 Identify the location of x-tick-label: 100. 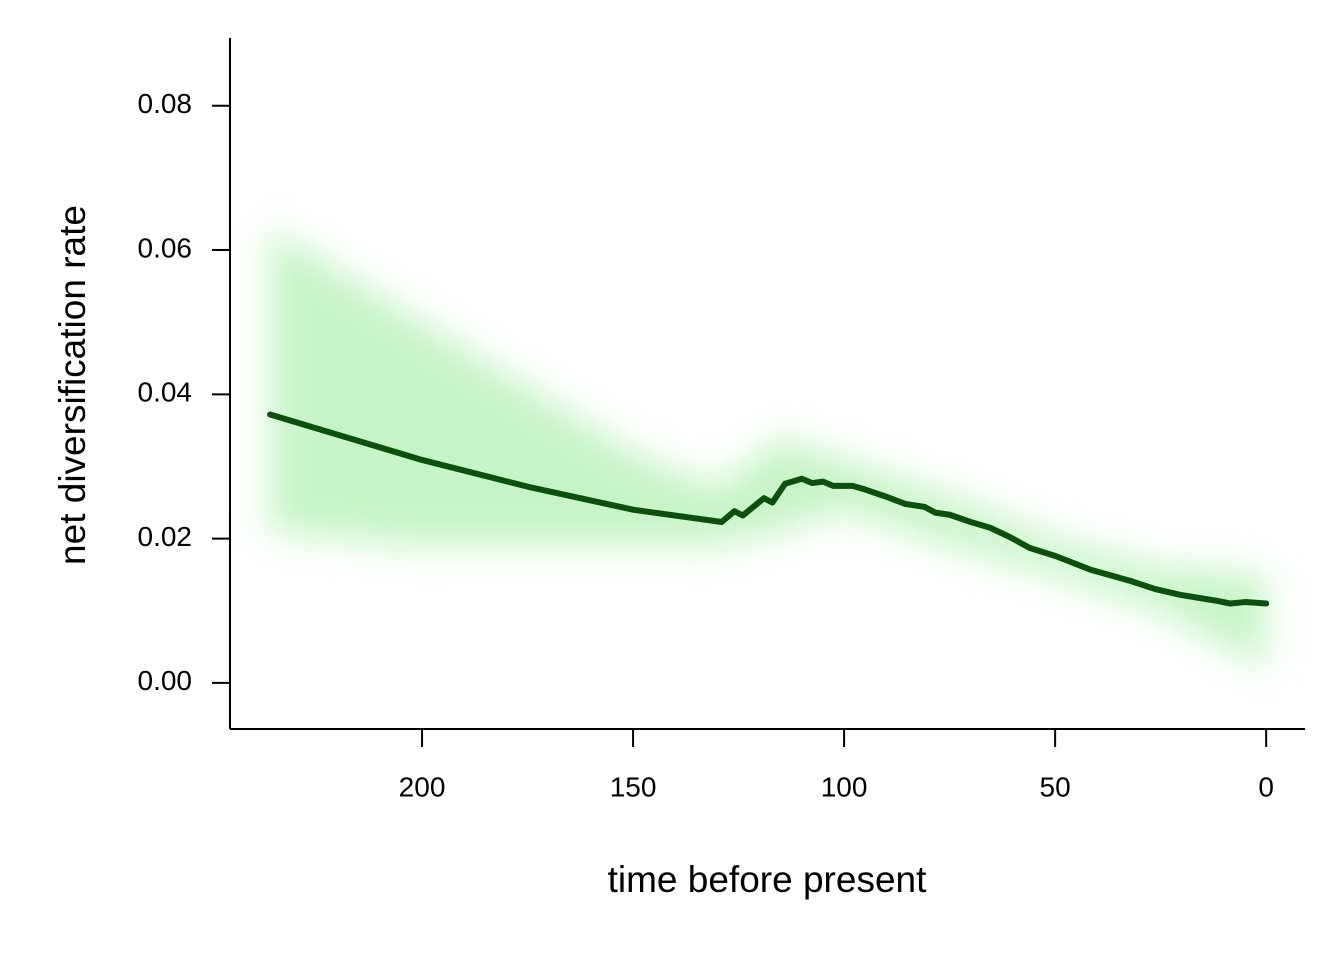
(844, 786).